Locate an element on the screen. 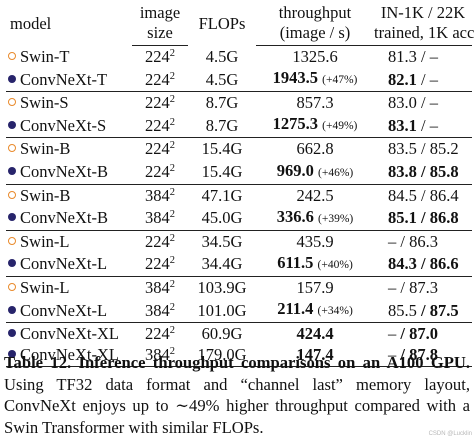  header-model: model is located at coordinates (31, 24).